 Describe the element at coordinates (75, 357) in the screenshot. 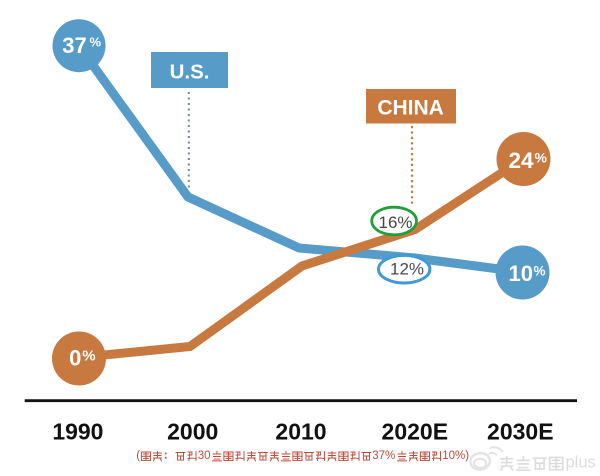

I see `svg-text: 0` at that location.